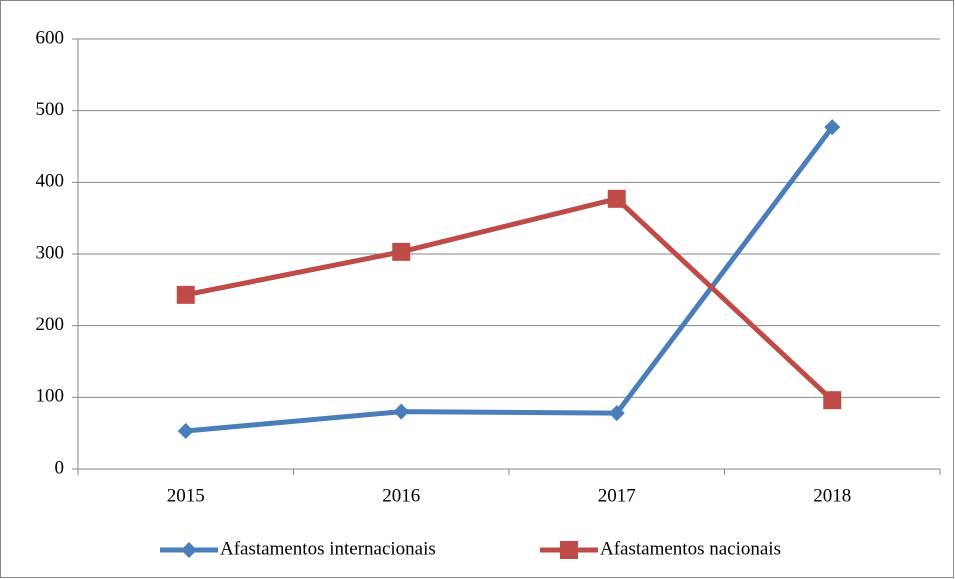 This screenshot has width=955, height=579. What do you see at coordinates (50, 181) in the screenshot?
I see `y-tick-label: 400` at bounding box center [50, 181].